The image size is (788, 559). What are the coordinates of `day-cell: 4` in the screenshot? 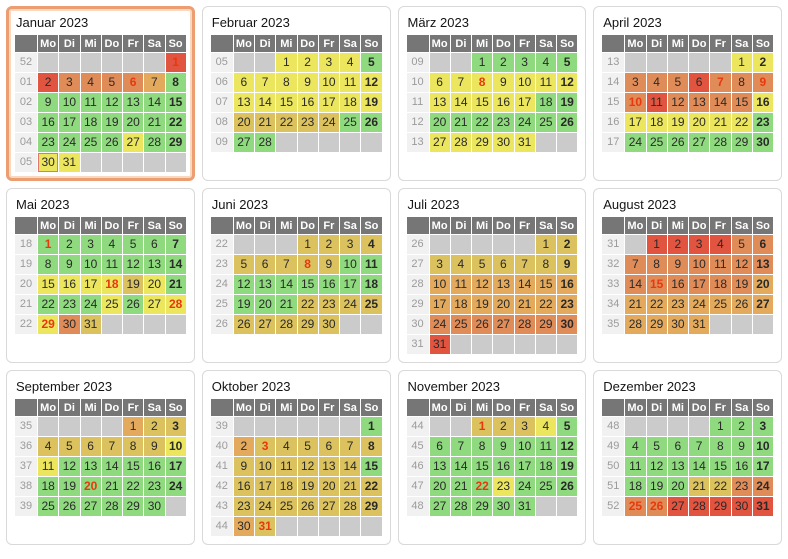 It's located at (720, 244).